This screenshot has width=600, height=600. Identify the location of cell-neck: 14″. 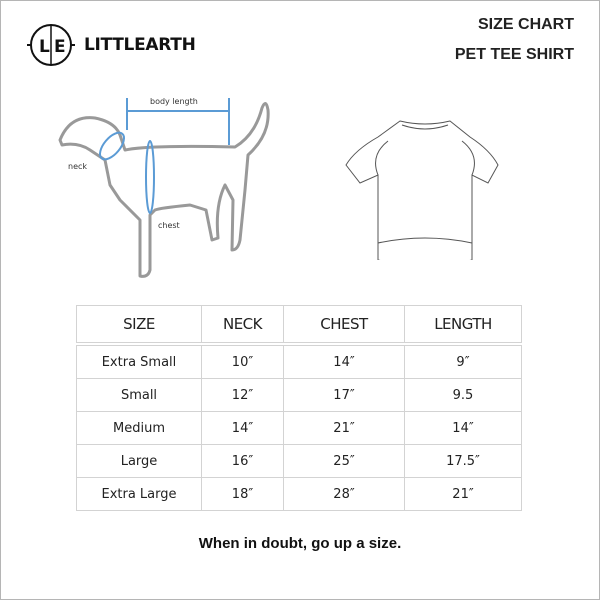
(242, 428).